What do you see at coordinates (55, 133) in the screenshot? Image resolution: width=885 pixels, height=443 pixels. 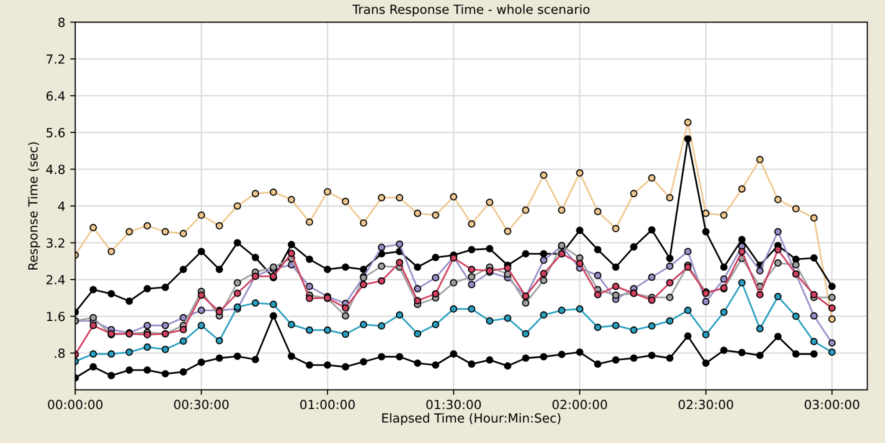 I see `y-tick-label: 5.6` at bounding box center [55, 133].